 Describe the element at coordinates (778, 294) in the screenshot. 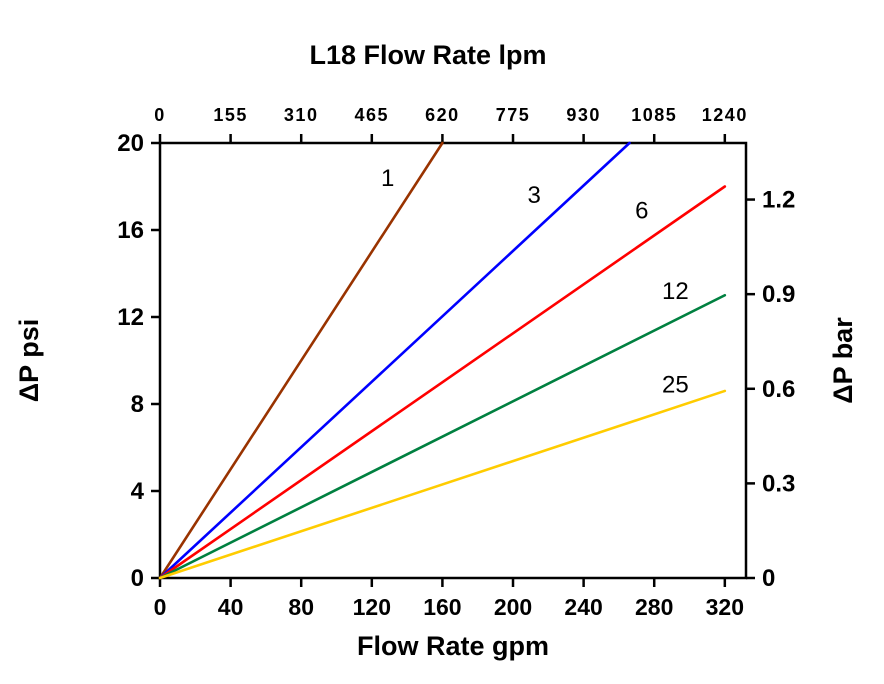

I see `right-tick-label: 0.9` at that location.